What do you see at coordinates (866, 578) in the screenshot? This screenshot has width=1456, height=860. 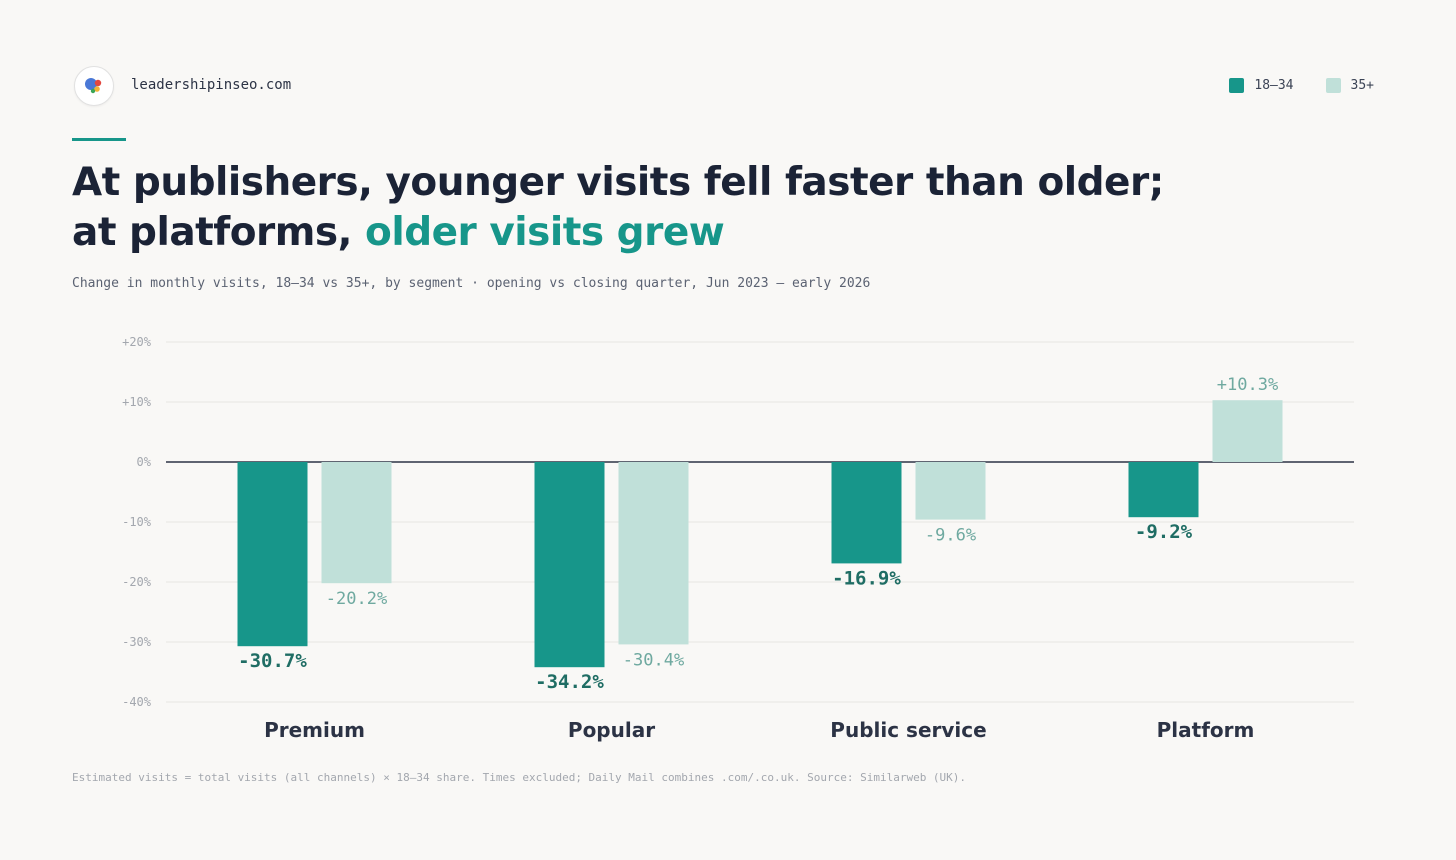 I see `data-label: -16.9%` at bounding box center [866, 578].